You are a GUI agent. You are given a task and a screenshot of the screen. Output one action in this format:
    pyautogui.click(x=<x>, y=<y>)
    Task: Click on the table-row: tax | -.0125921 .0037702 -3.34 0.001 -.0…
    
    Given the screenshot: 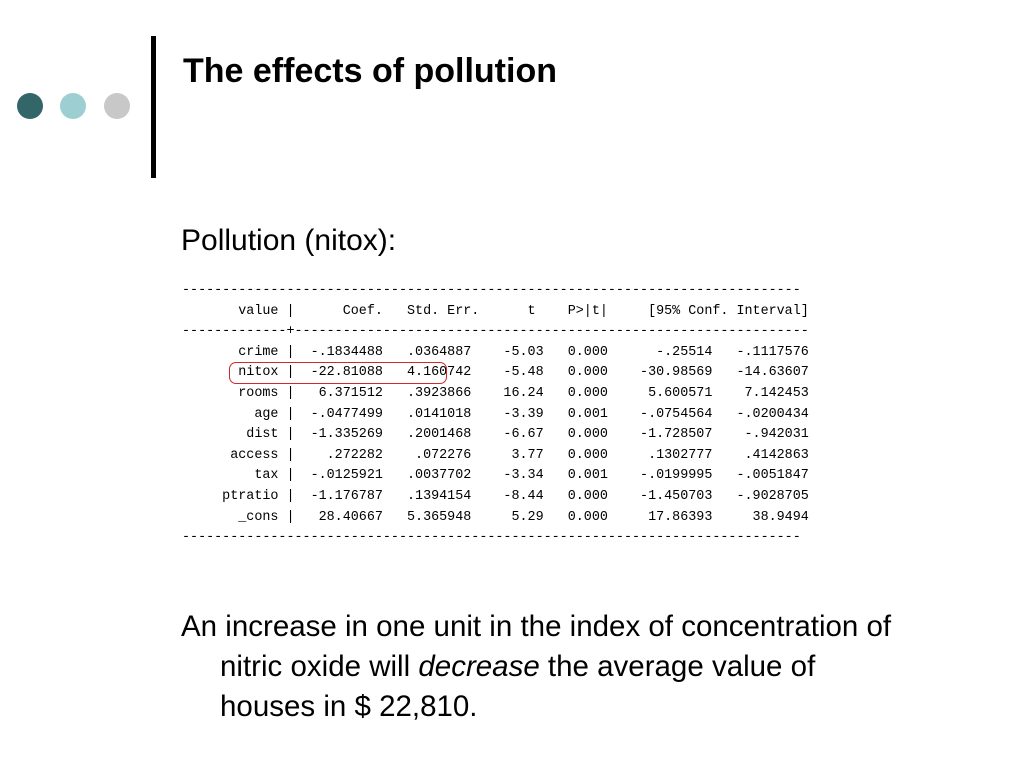 What is the action you would take?
    pyautogui.click(x=495, y=476)
    